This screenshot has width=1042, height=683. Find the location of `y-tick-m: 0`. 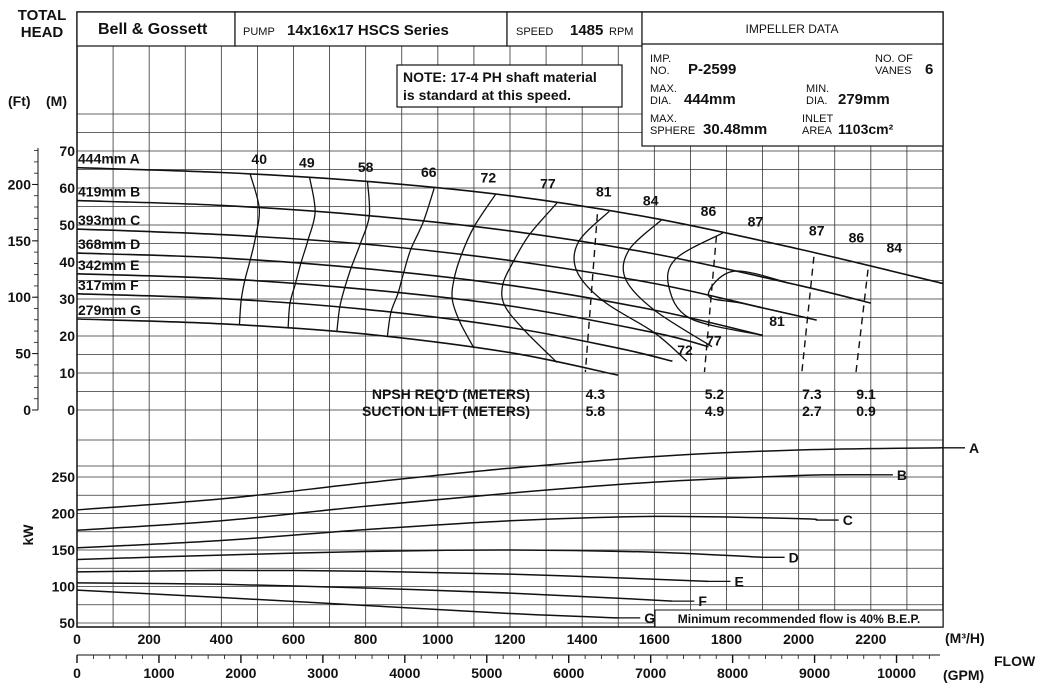

y-tick-m: 0 is located at coordinates (71, 410).